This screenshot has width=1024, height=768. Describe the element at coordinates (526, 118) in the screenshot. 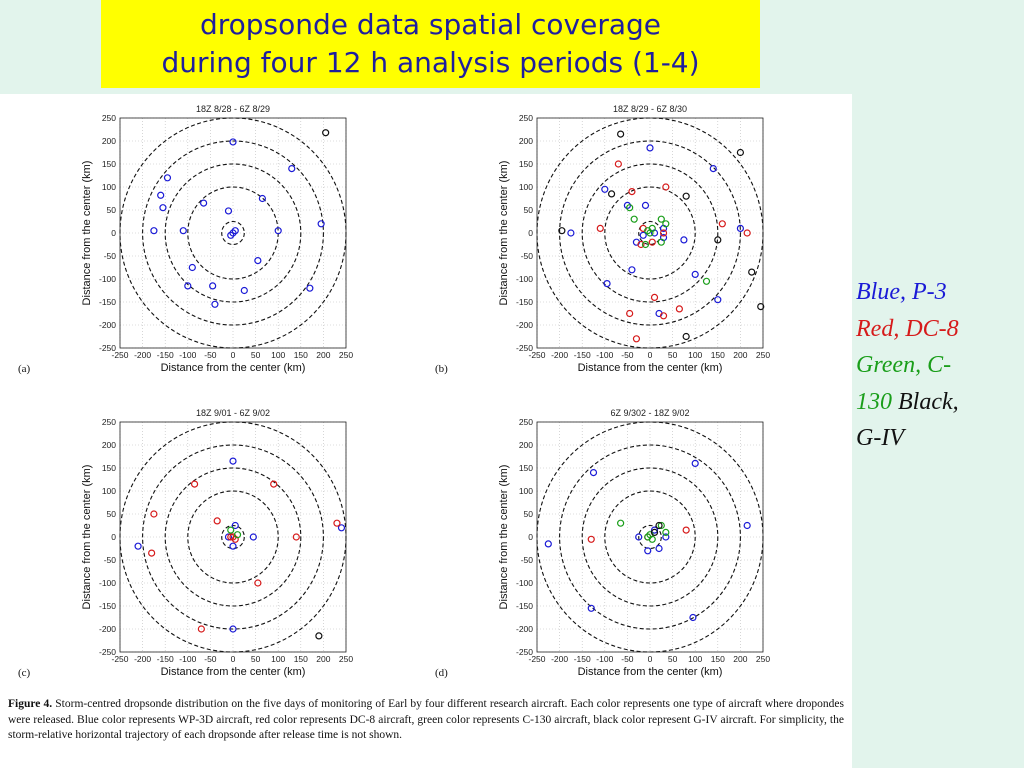

I see `y-tick-label: 250` at that location.